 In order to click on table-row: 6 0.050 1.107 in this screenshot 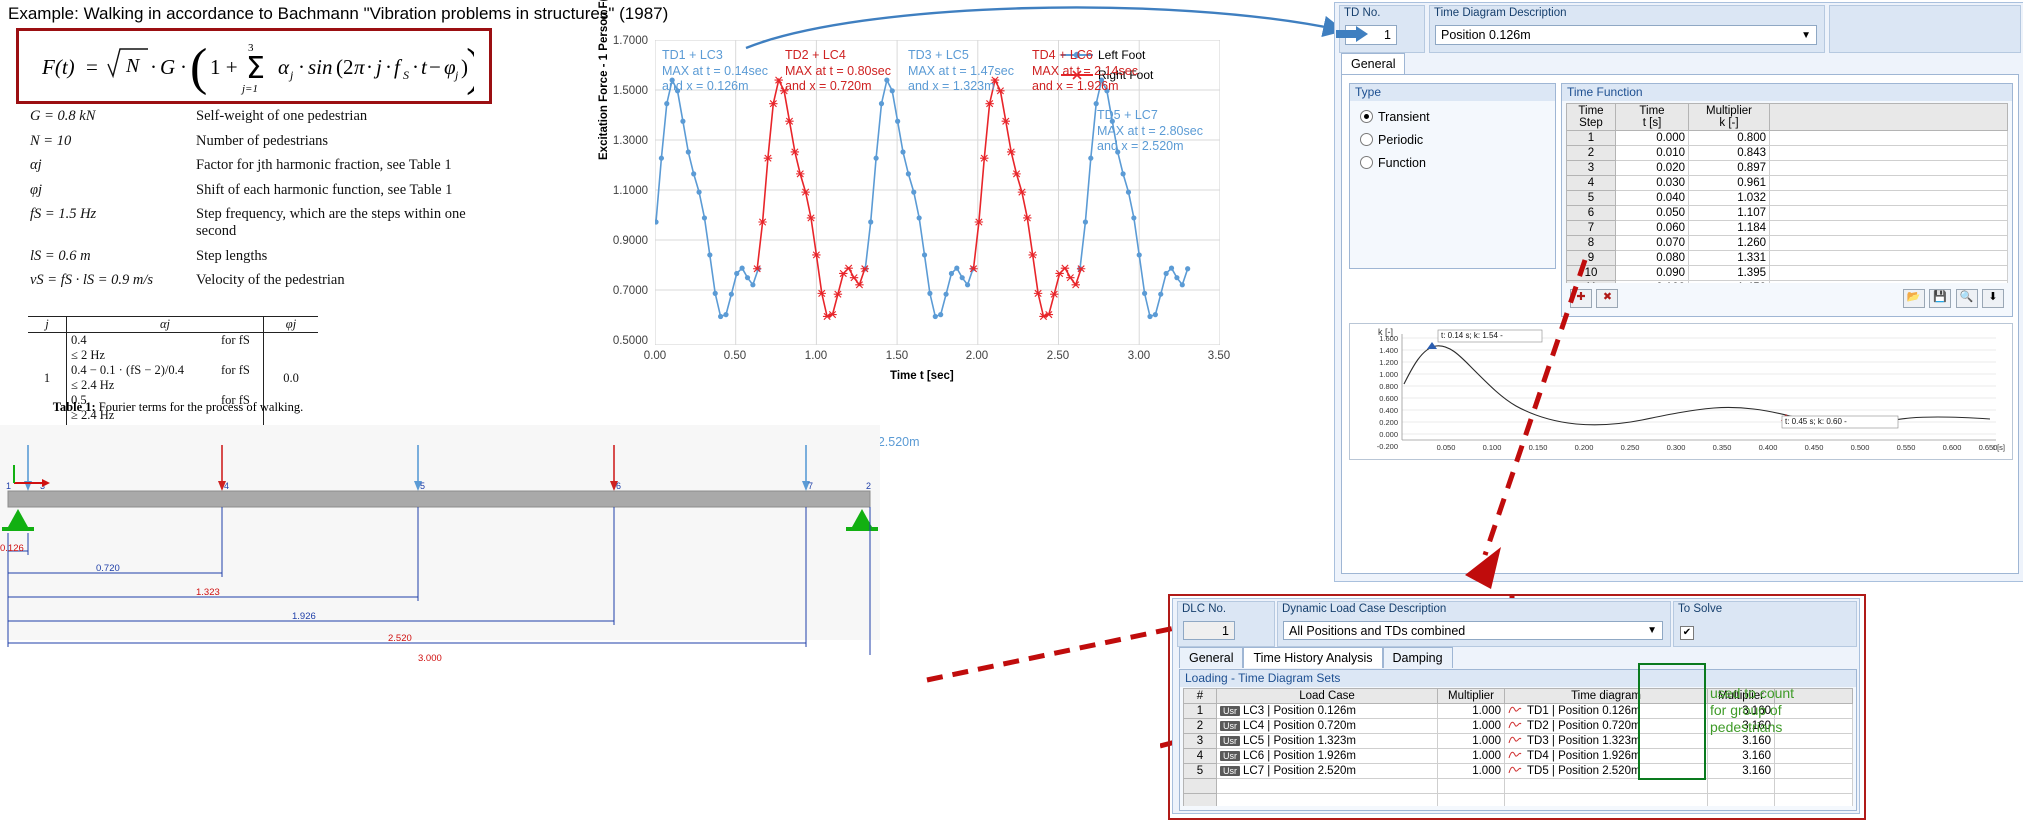, I will do `click(1787, 213)`.